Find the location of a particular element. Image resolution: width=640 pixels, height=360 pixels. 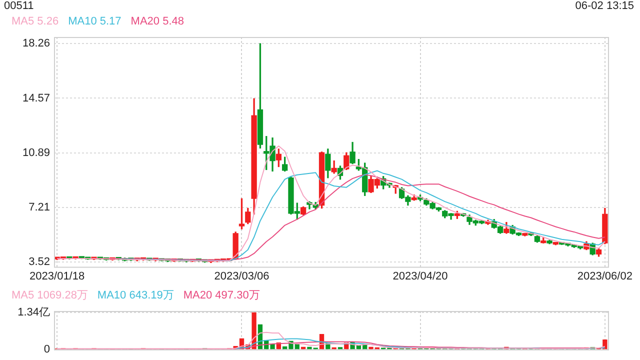

y-tick-label: 14.57 is located at coordinates (36, 98).